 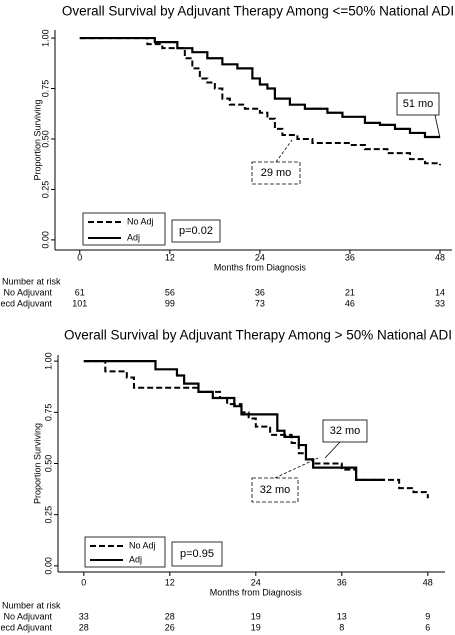 I want to click on annotation: 51 mo, so click(x=418, y=104).